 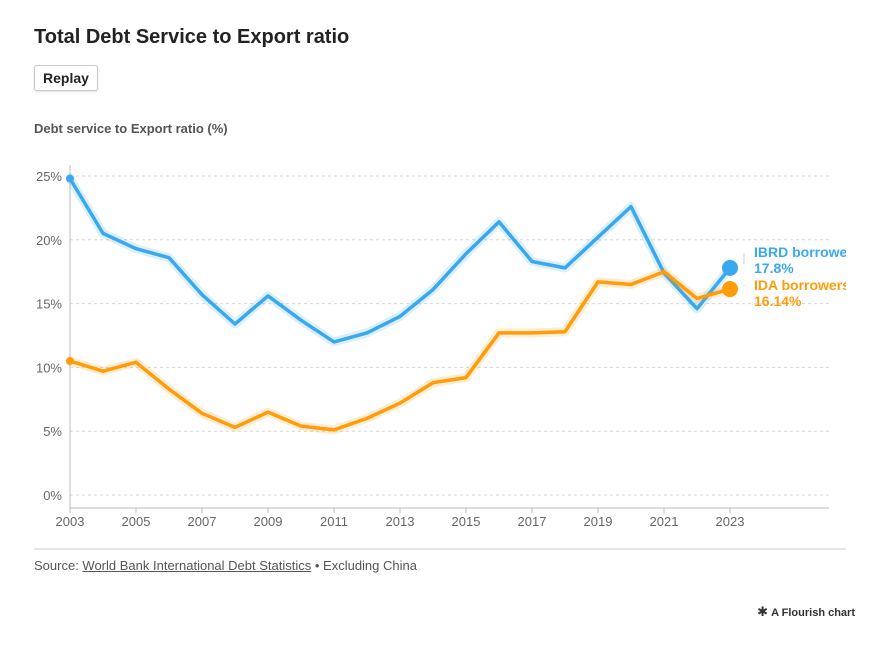 I want to click on x-tick-label: 2007, so click(x=202, y=521).